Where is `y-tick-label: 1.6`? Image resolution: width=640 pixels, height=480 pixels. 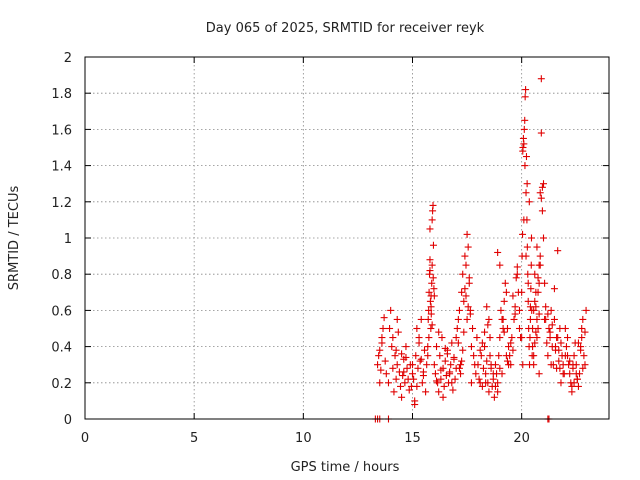 y-tick-label: 1.6 is located at coordinates (61, 130).